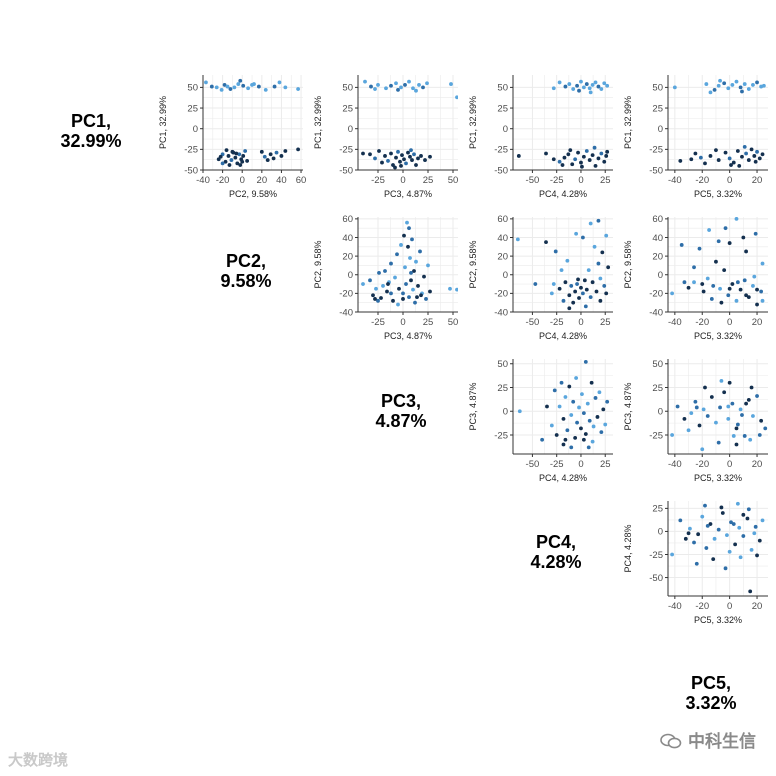 Image resolution: width=776 pixels, height=776 pixels. Describe the element at coordinates (711, 683) in the screenshot. I see `diag-label-pc5-name: PC5,` at that location.